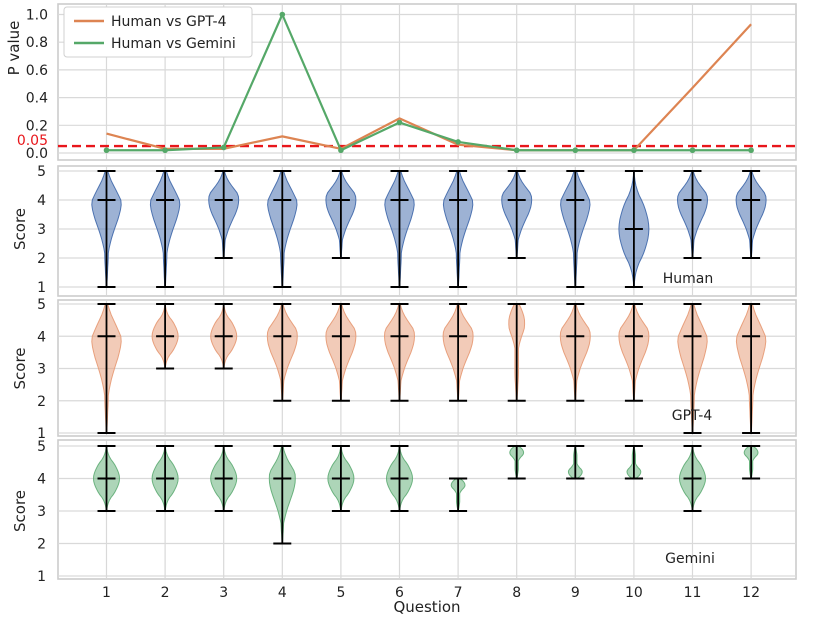 The image size is (831, 623). Describe the element at coordinates (688, 279) in the screenshot. I see `panel-label: Human` at that location.